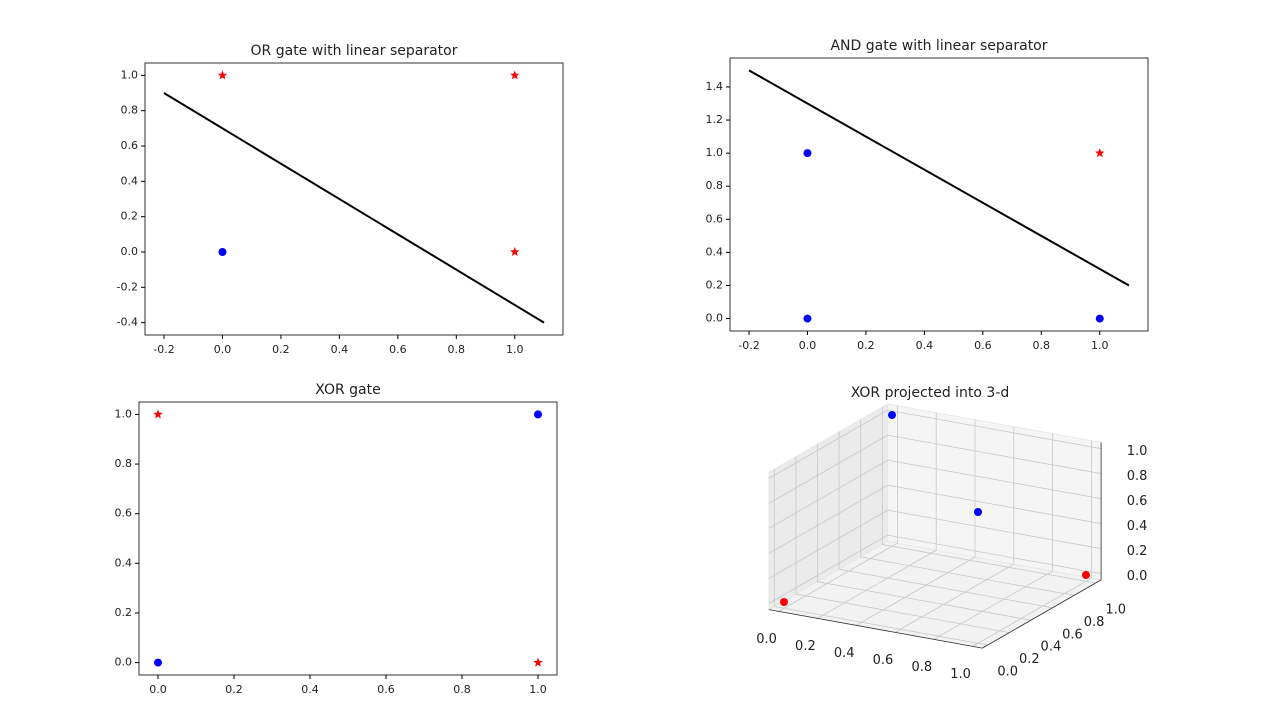  Describe the element at coordinates (930, 393) in the screenshot. I see `chart-title: XOR projected into 3-d` at that location.